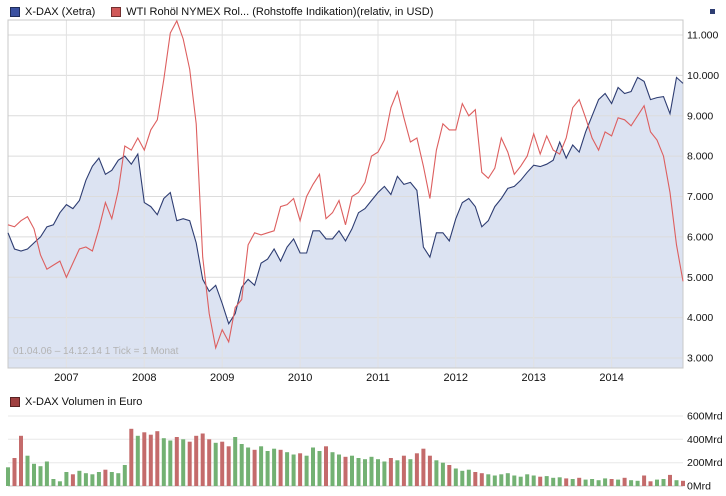  Describe the element at coordinates (116, 11) in the screenshot. I see `wti-legend-swatch-icon` at that location.